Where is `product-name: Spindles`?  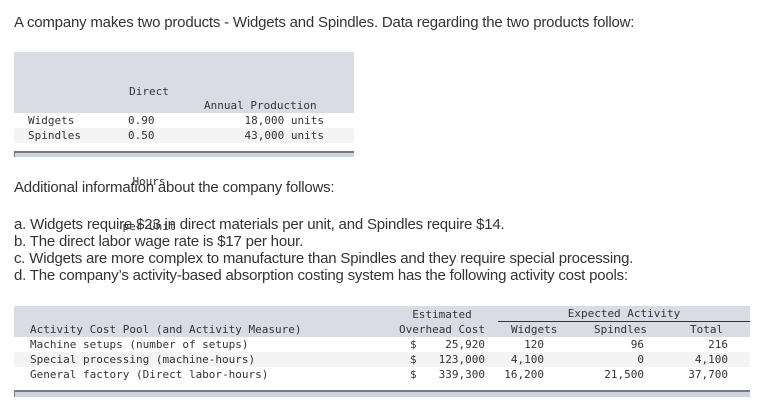 product-name: Spindles is located at coordinates (54, 135).